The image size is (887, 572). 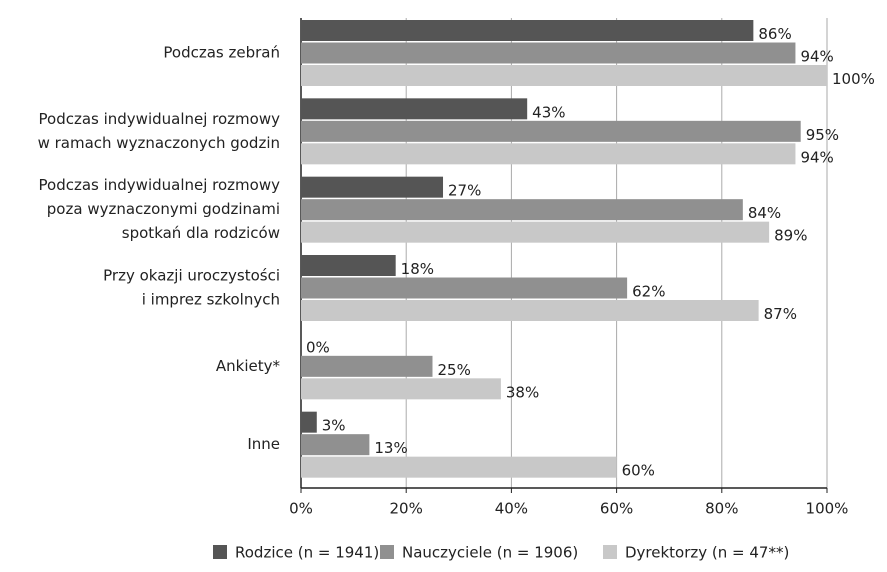 I want to click on x-tick-label: 80%, so click(x=721, y=509).